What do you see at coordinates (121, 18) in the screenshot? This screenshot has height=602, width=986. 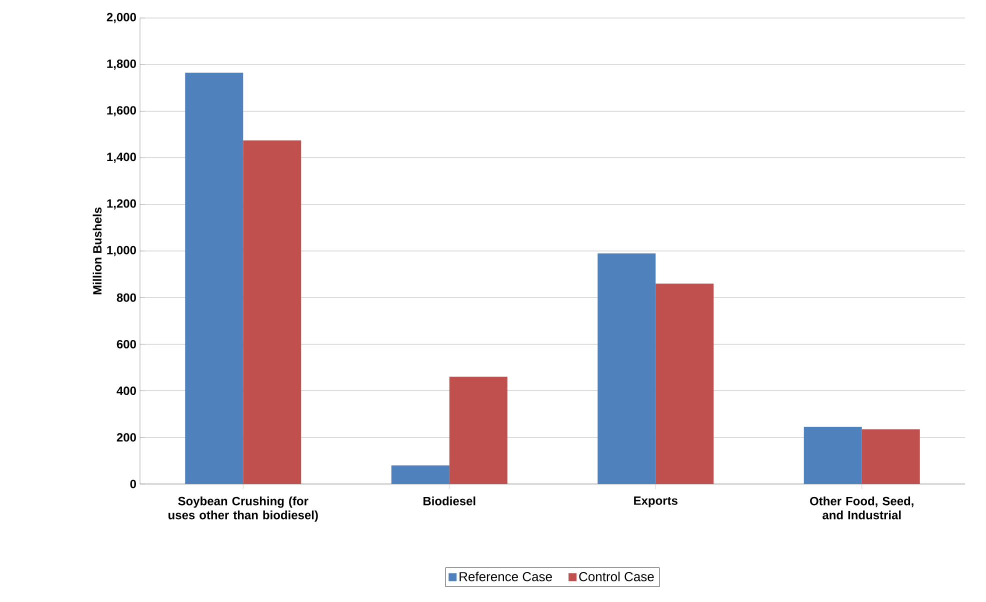 I see `y-tick-label: 2,000` at bounding box center [121, 18].